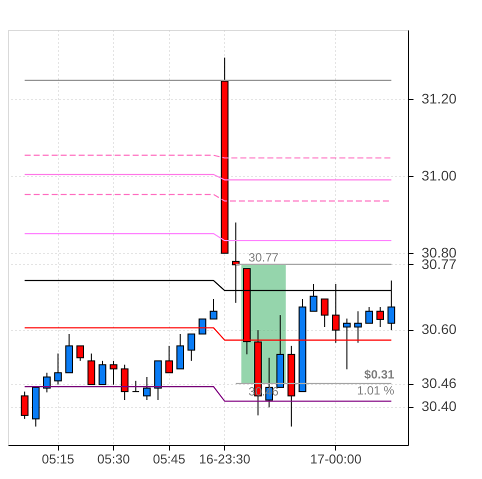 This screenshot has width=482, height=479. Describe the element at coordinates (439, 383) in the screenshot. I see `y-tick-label: 30.46` at that location.